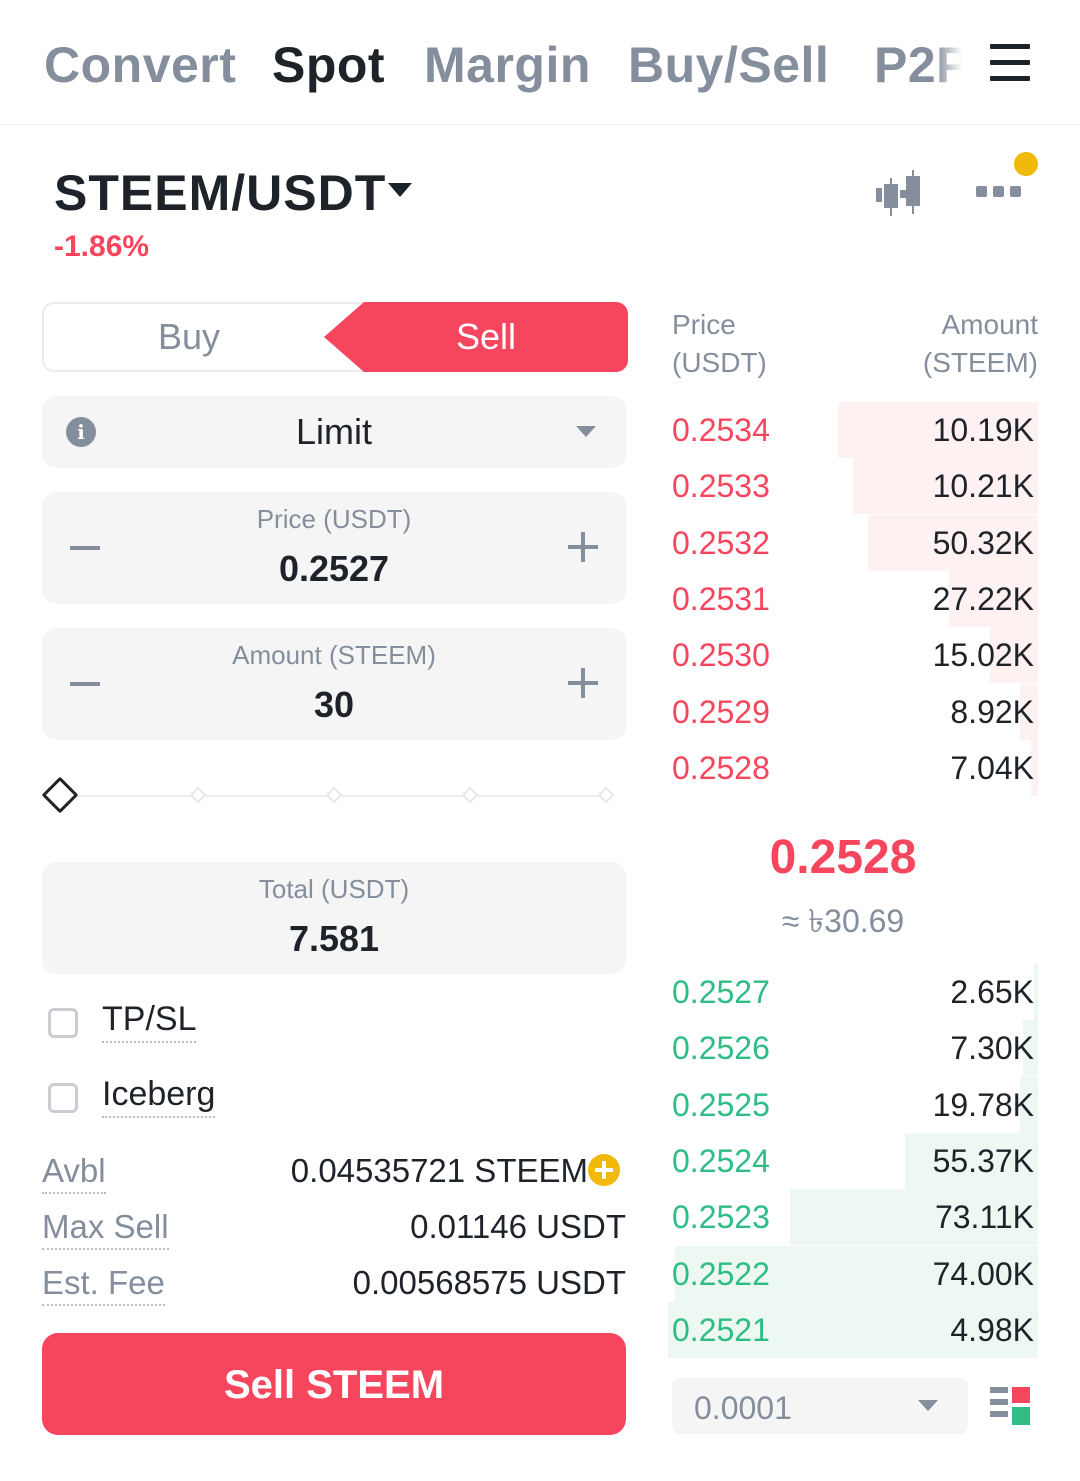 The image size is (1080, 1481). Describe the element at coordinates (853, 598) in the screenshot. I see `ask-row: 0.2531 27.22K` at that location.